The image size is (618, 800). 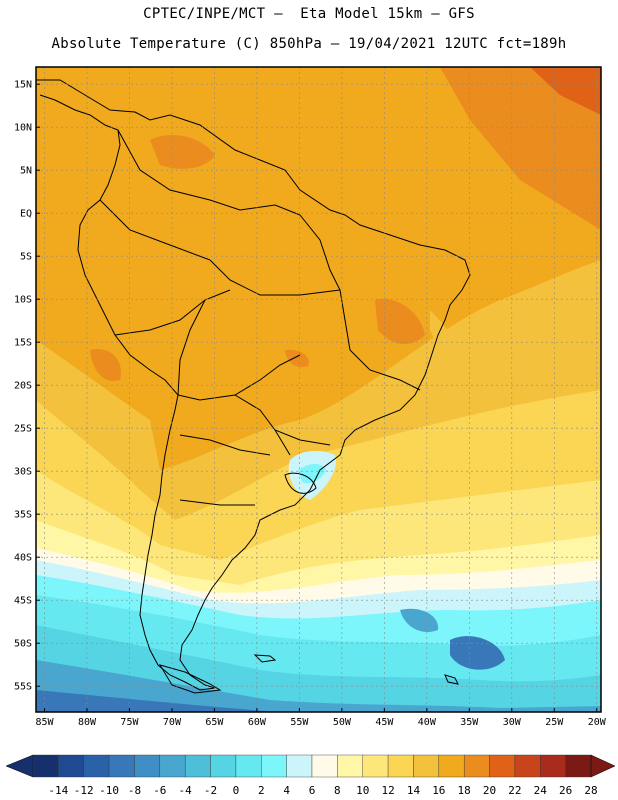 I want to click on colorbar-label: 2, so click(x=261, y=790).